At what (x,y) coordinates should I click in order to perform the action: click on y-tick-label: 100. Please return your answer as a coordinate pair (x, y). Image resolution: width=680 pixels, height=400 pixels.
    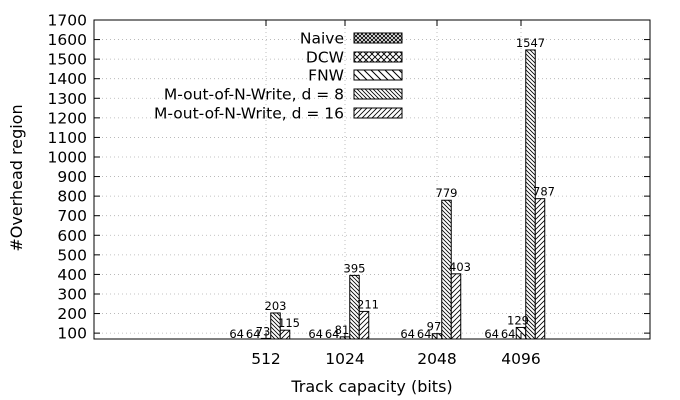
    Looking at the image, I should click on (72, 334).